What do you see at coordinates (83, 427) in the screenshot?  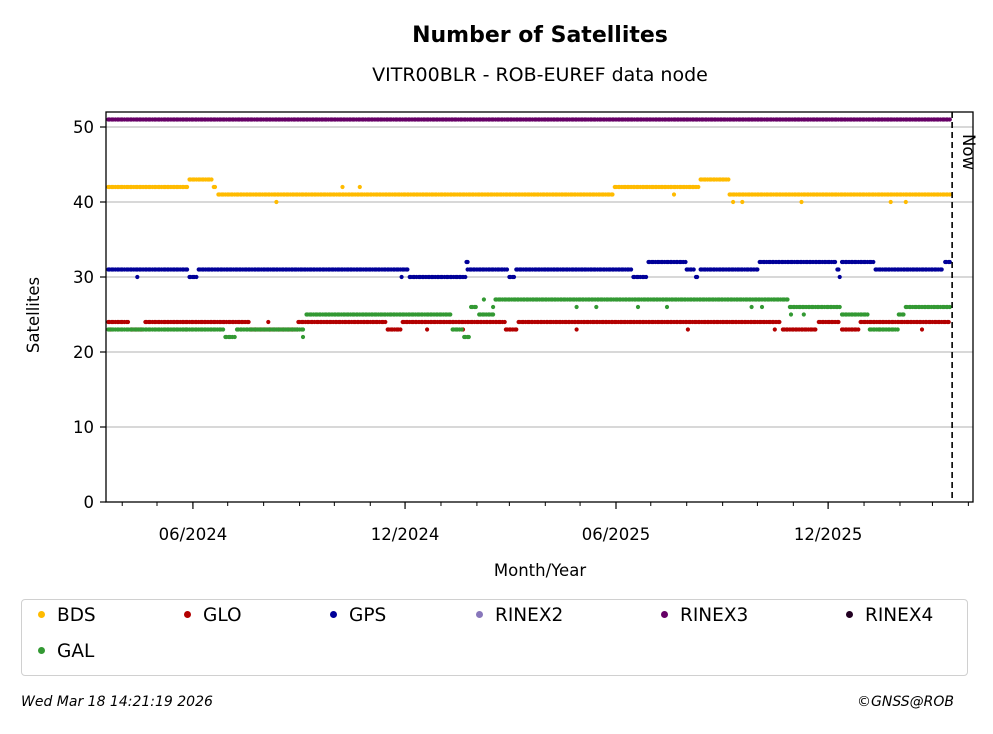 I see `y-tick-label-10: 10` at bounding box center [83, 427].